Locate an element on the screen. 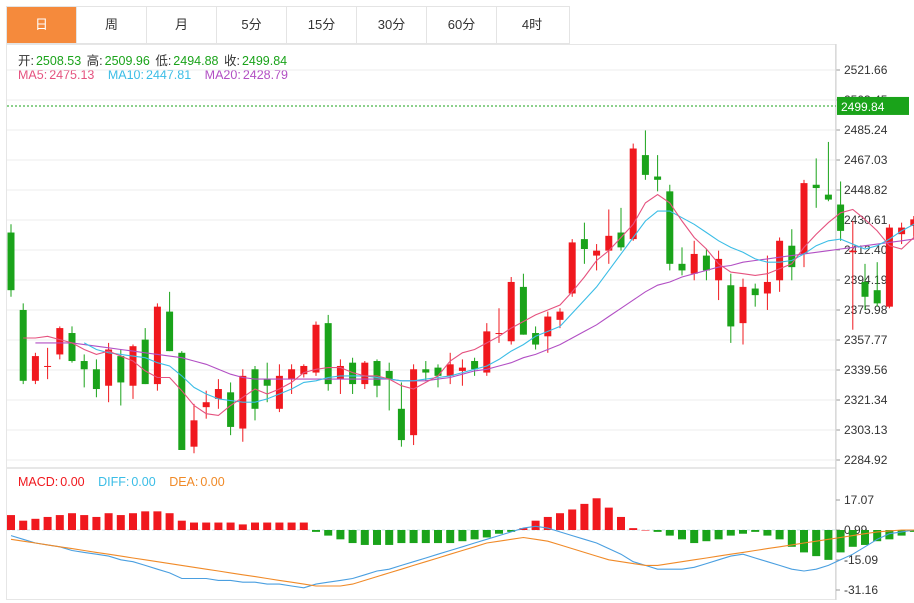  tab-5: 30分 is located at coordinates (392, 25).